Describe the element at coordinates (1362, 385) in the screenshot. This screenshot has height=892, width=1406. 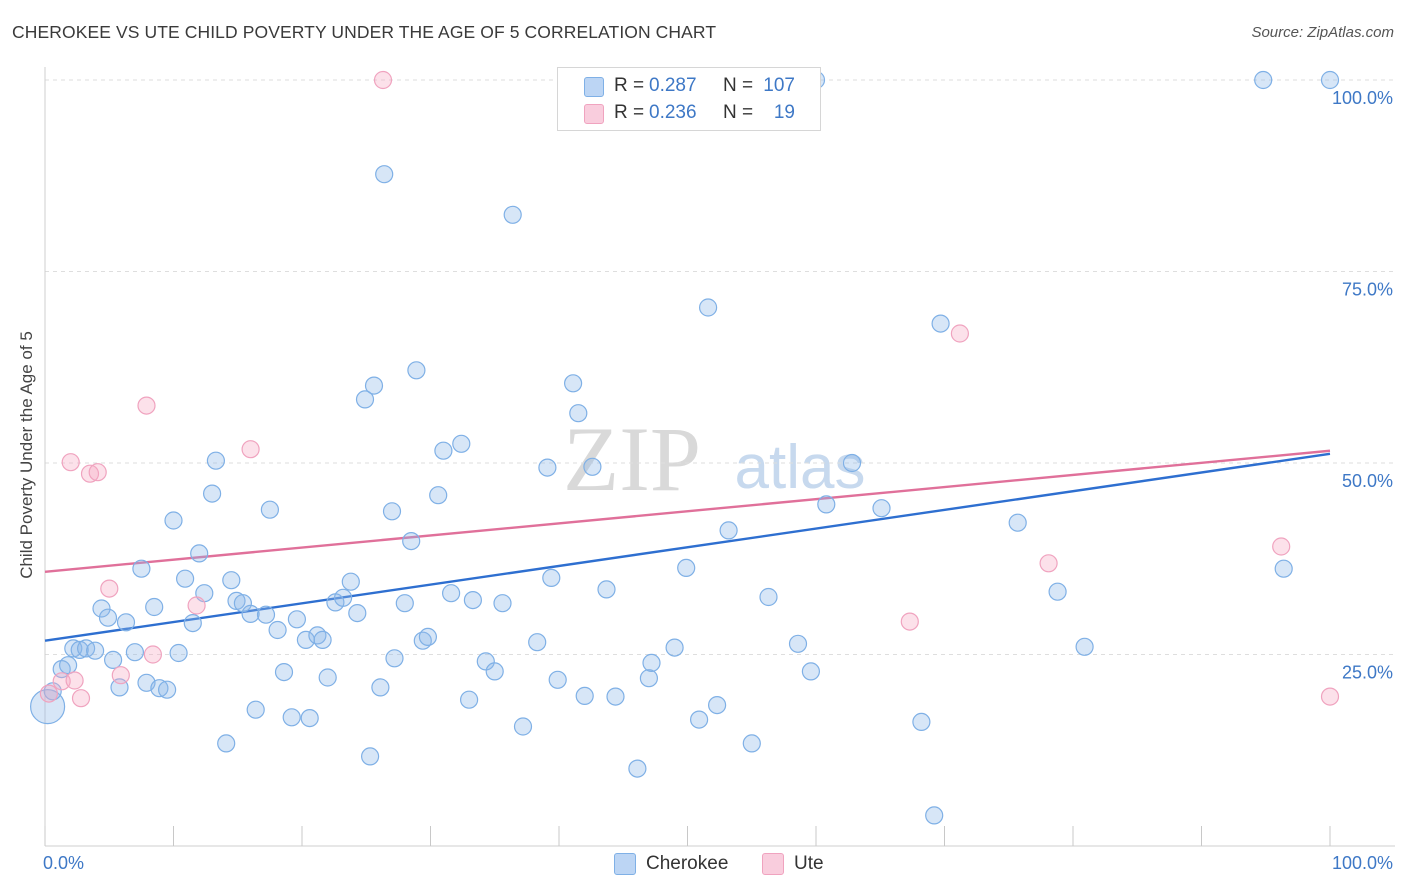
I see `y-tick-labels: 25.0% 50.0% 75.0% 100.0%` at that location.